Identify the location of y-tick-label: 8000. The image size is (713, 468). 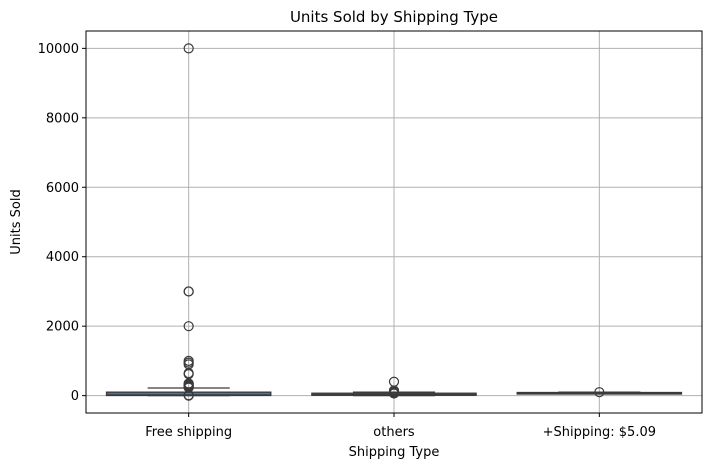
(62, 118).